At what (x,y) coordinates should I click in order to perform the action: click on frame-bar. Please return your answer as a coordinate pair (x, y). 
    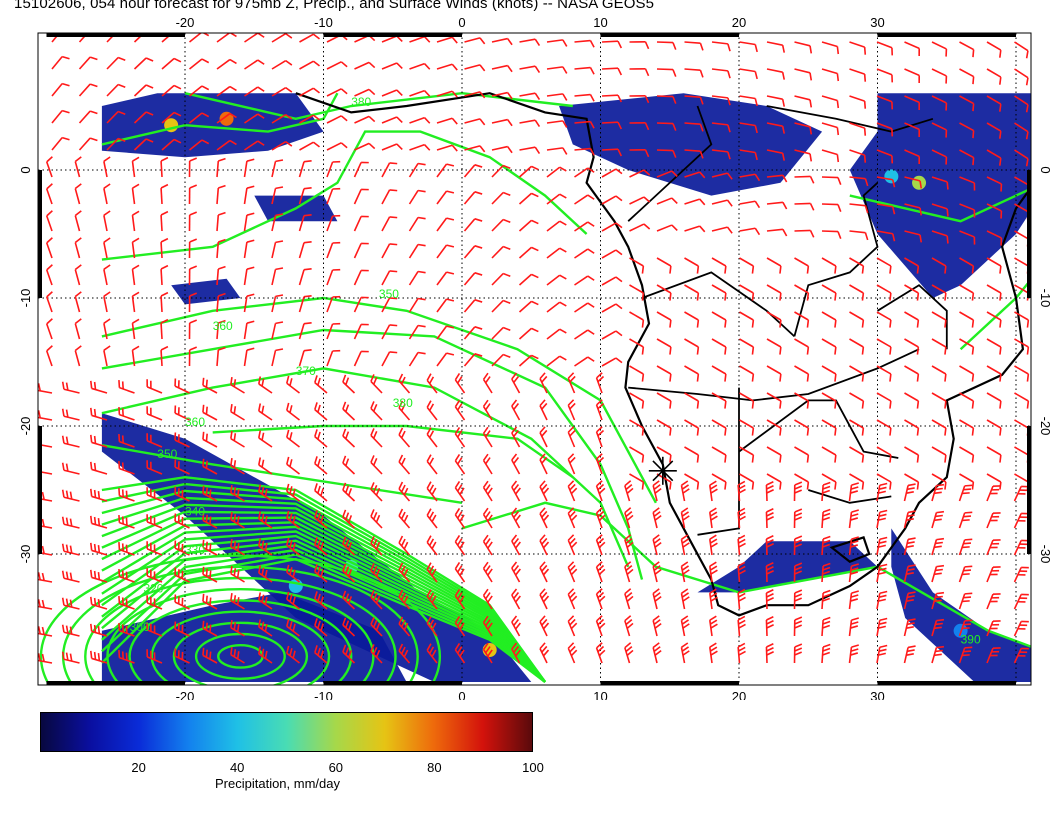
    Looking at the image, I should click on (40, 234).